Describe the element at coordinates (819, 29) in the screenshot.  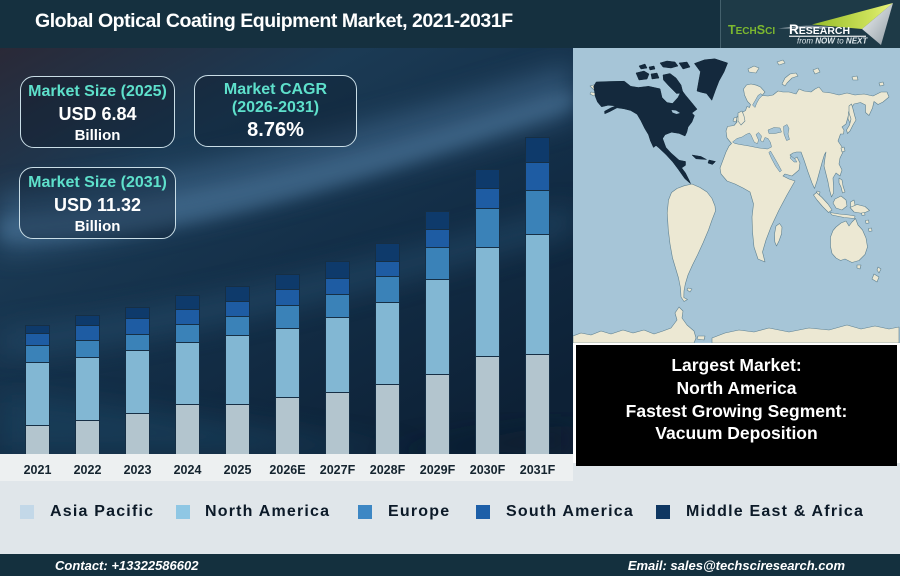
I see `svg-text: RESEARCH` at that location.